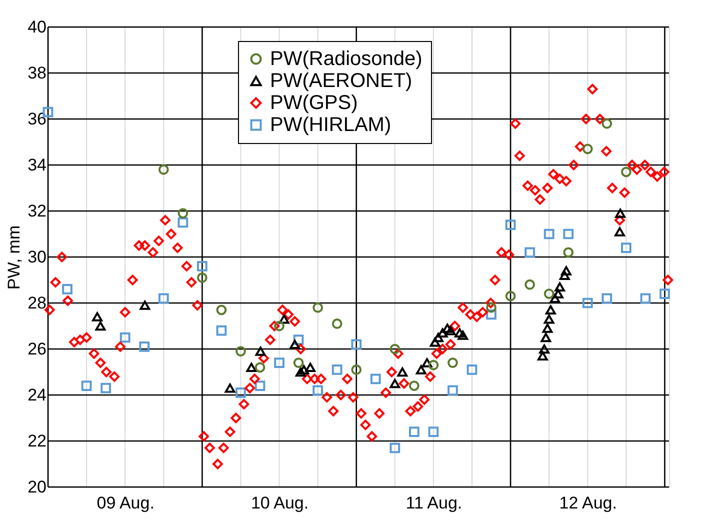  What do you see at coordinates (346, 59) in the screenshot?
I see `legend-label: PW(Radiosonde)` at bounding box center [346, 59].